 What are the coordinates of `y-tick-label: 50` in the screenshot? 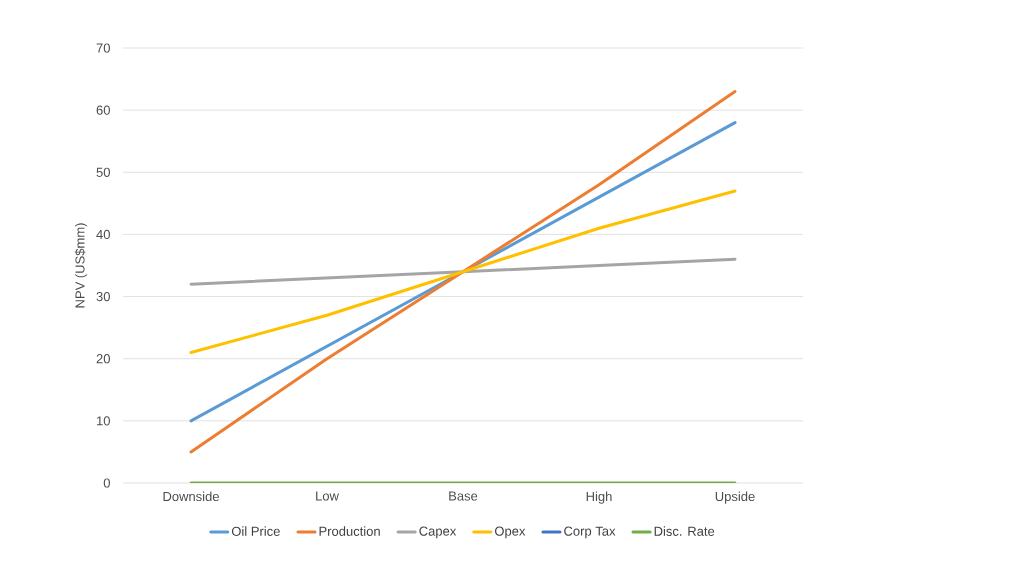 It's located at (103, 172).